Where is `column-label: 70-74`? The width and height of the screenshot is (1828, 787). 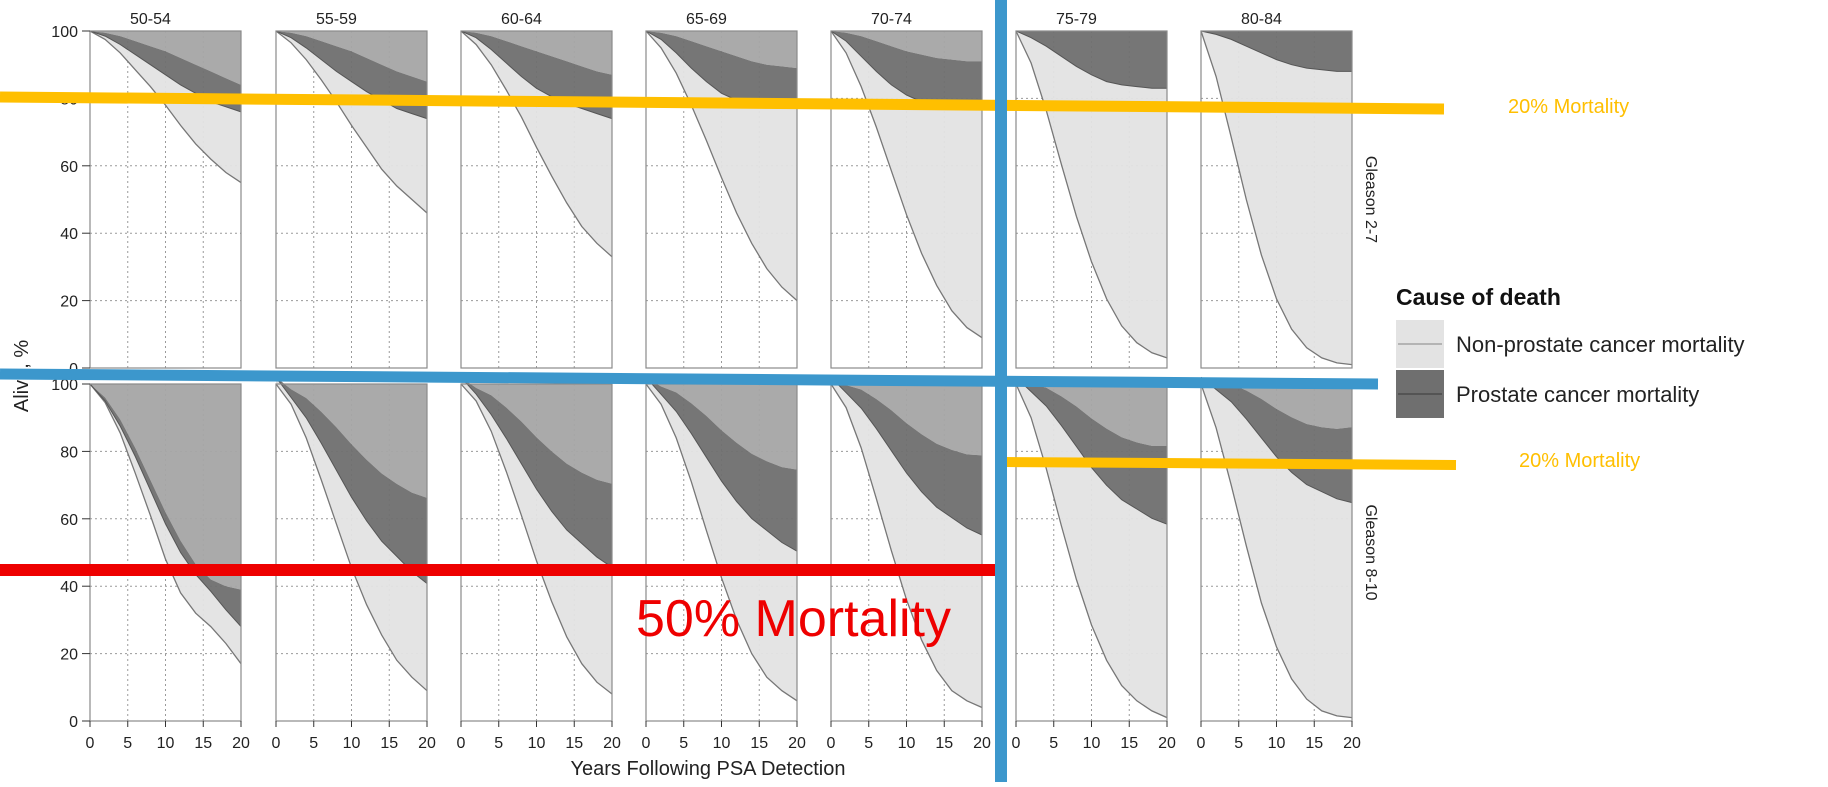 column-label: 70-74 is located at coordinates (891, 19).